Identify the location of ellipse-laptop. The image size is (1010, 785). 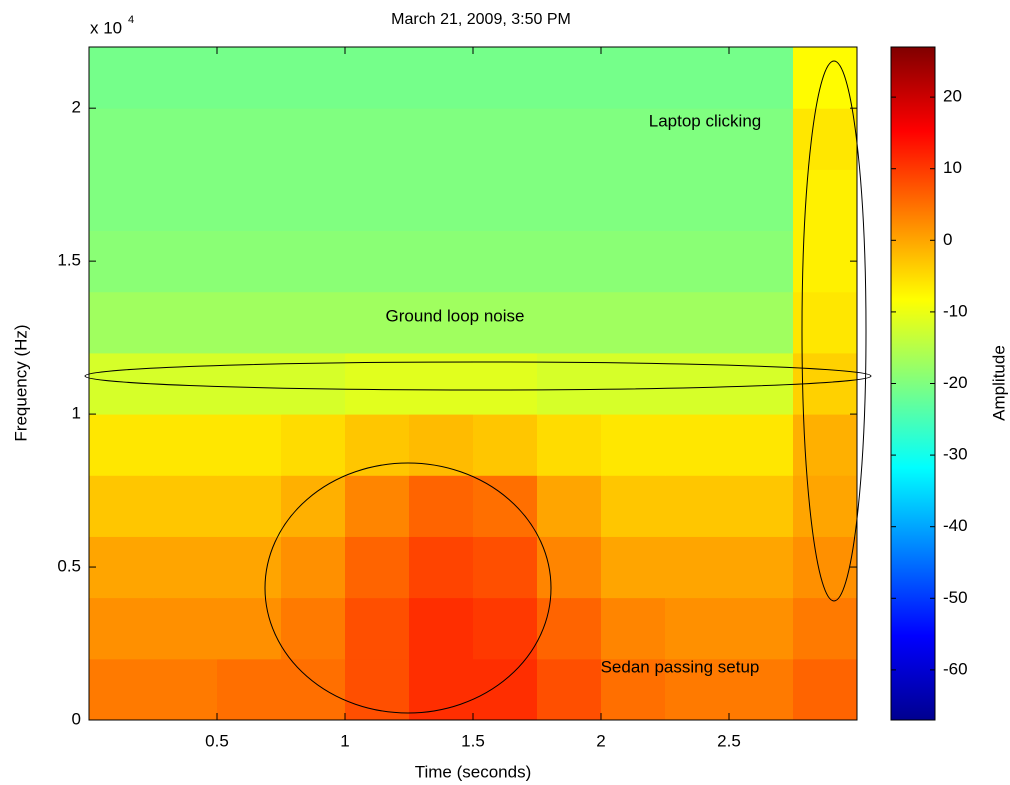
(834, 331).